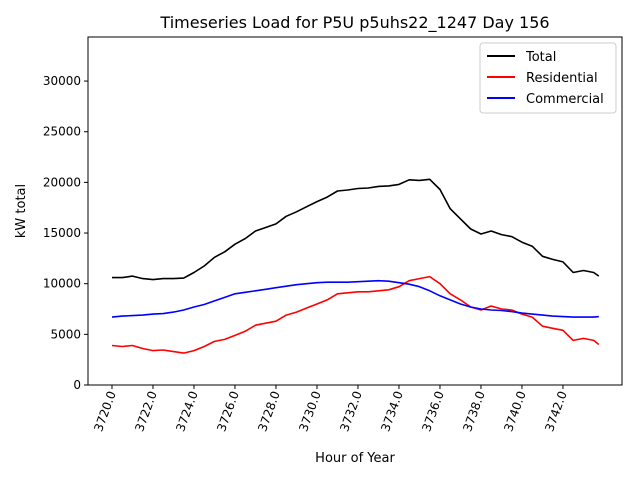  I want to click on x-tick-label: 3738.0, so click(474, 411).